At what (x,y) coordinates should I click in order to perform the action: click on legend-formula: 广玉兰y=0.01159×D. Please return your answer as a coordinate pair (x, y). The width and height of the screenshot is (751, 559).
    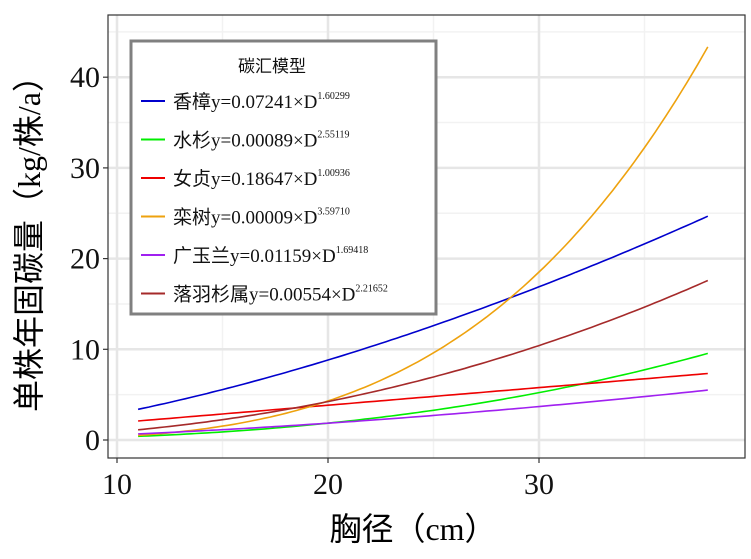
    Looking at the image, I should click on (254, 256).